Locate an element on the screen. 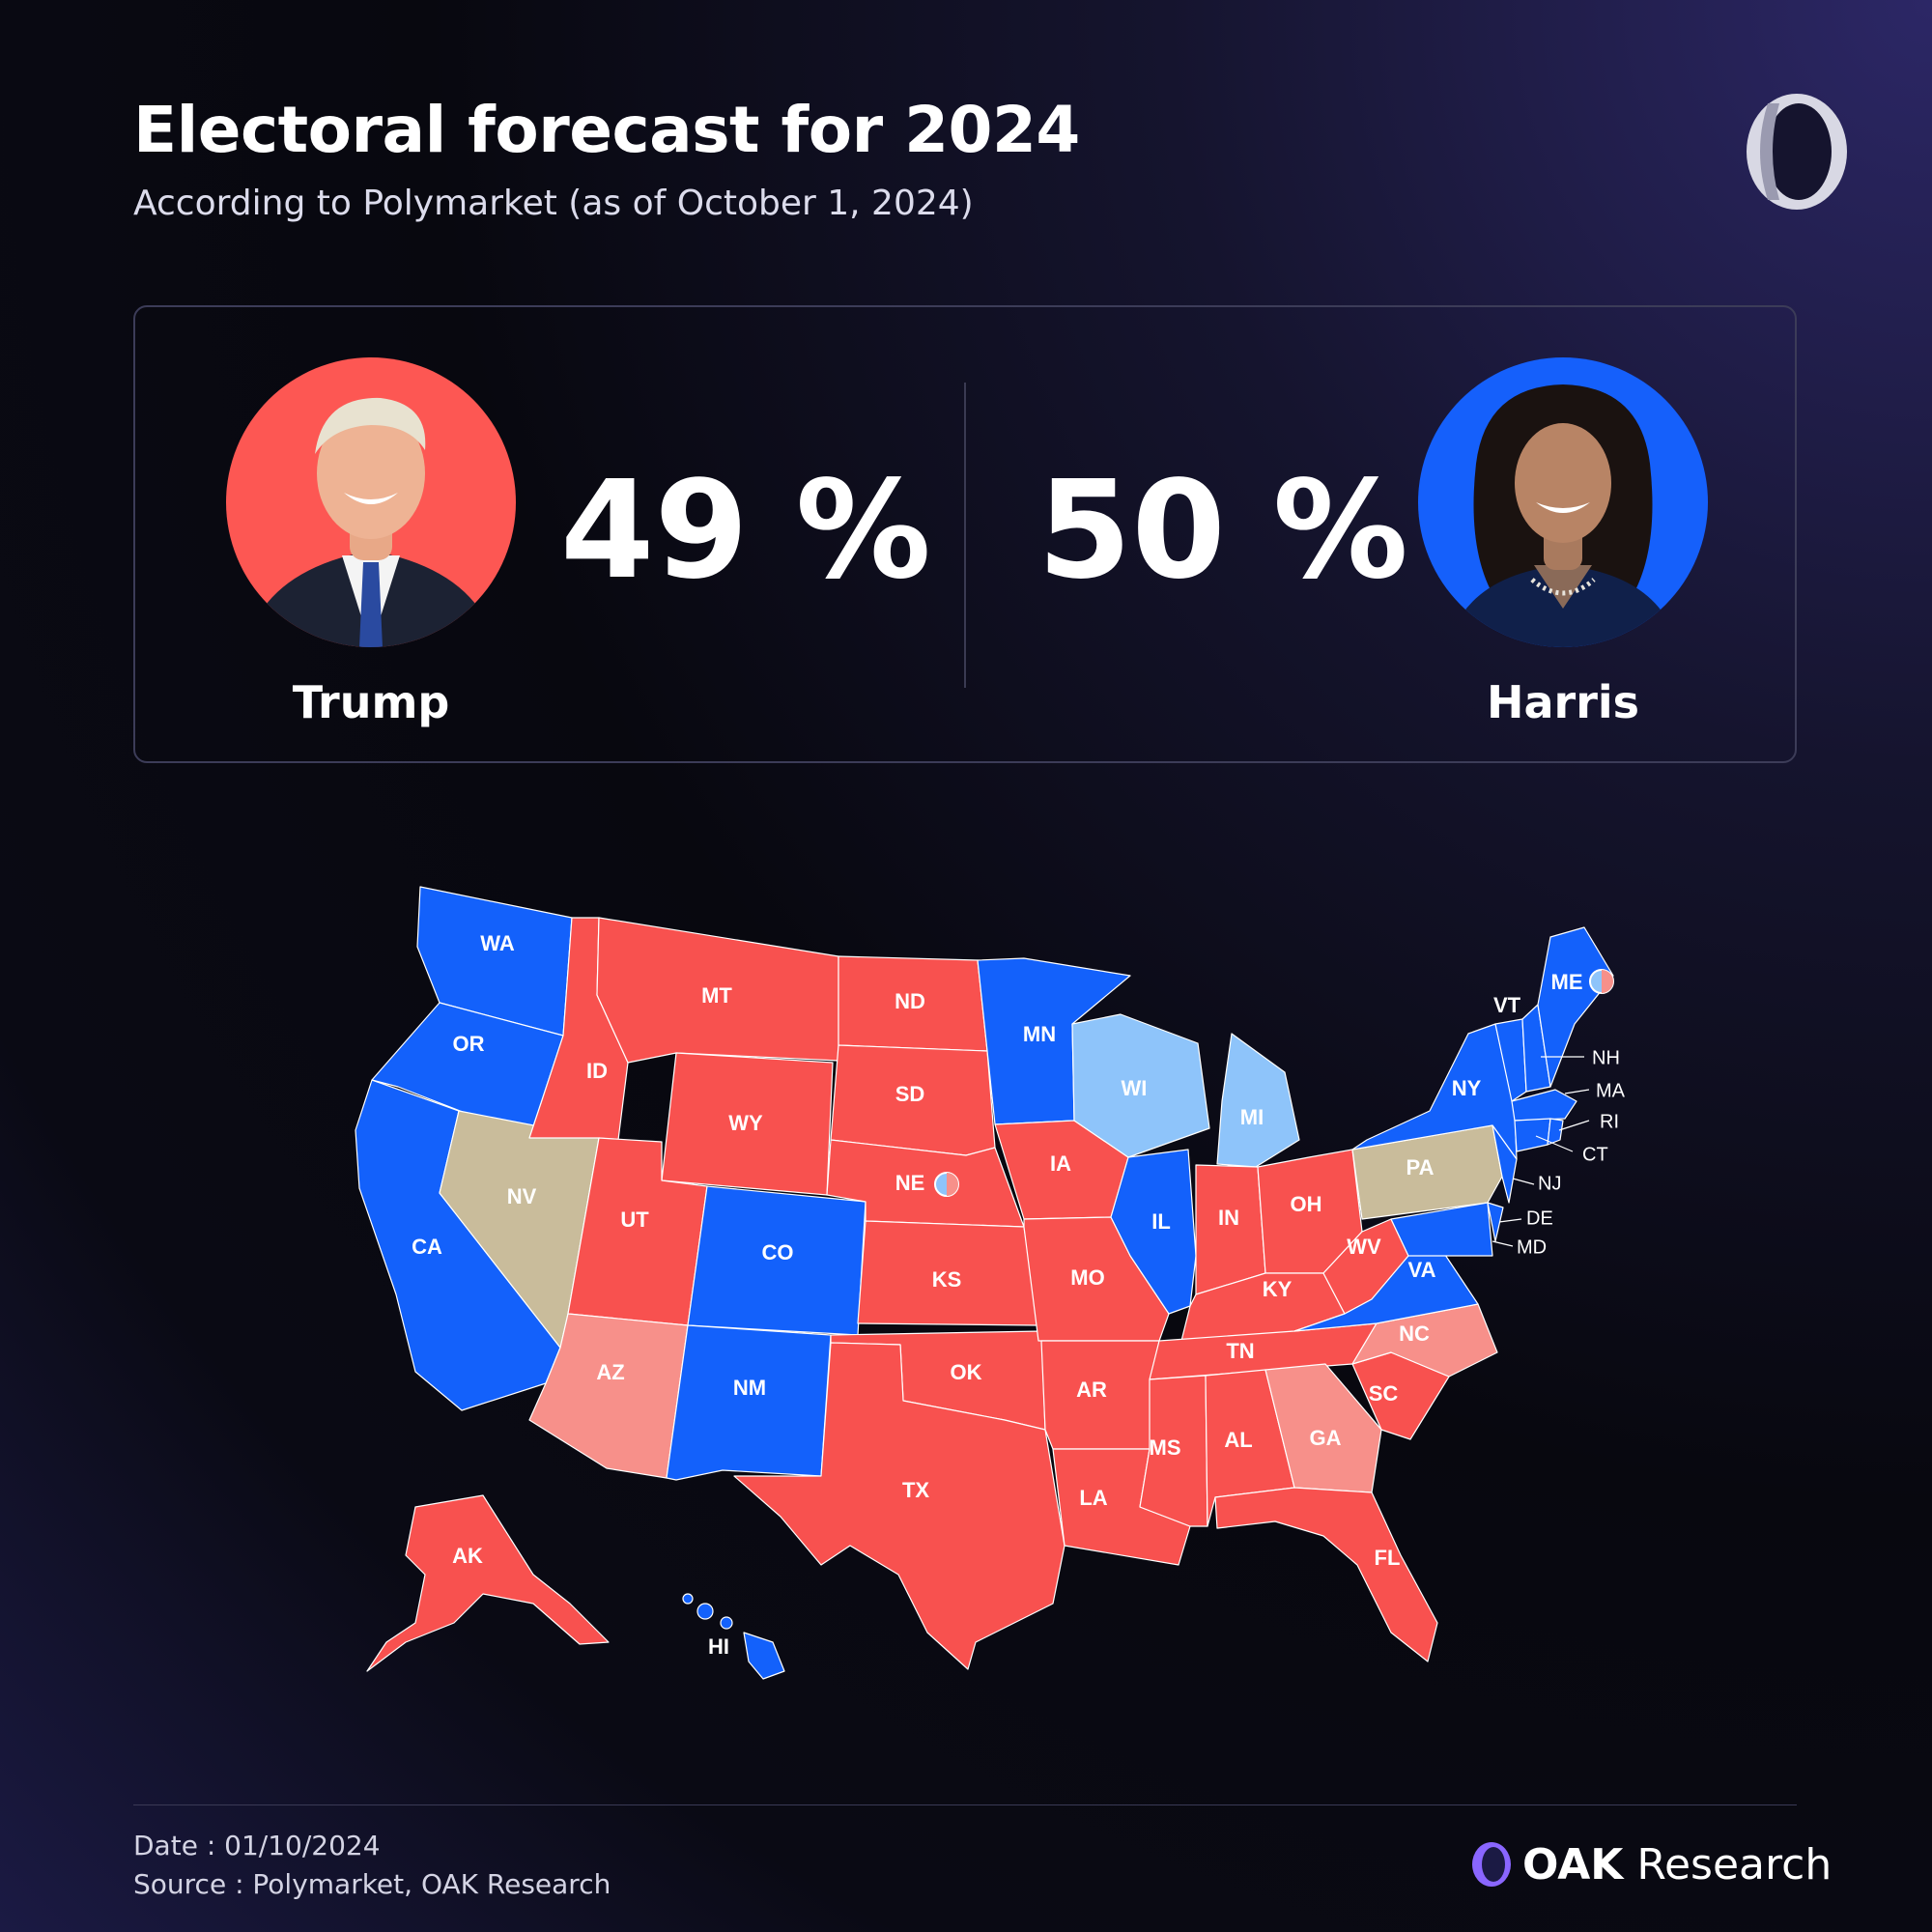 The height and width of the screenshot is (1932, 1932). state-tx is located at coordinates (899, 1506).